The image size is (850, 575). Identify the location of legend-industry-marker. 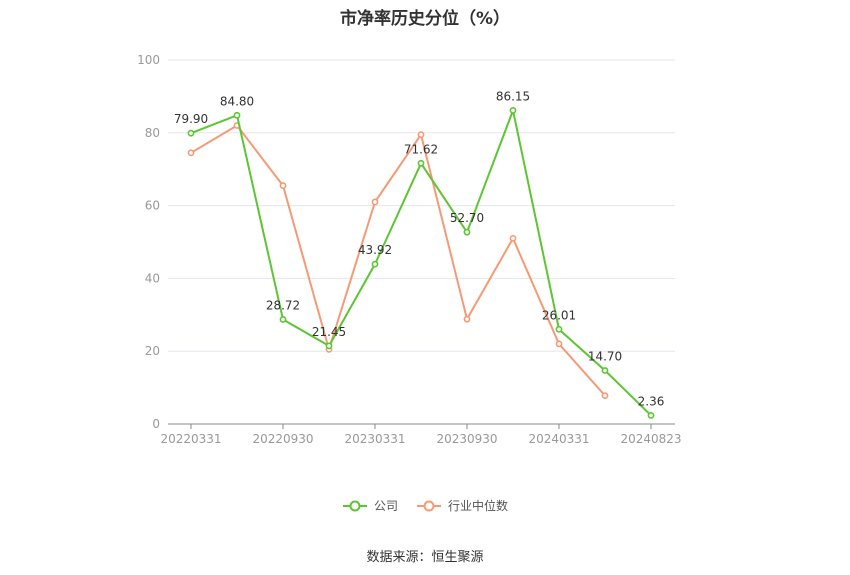
(429, 505).